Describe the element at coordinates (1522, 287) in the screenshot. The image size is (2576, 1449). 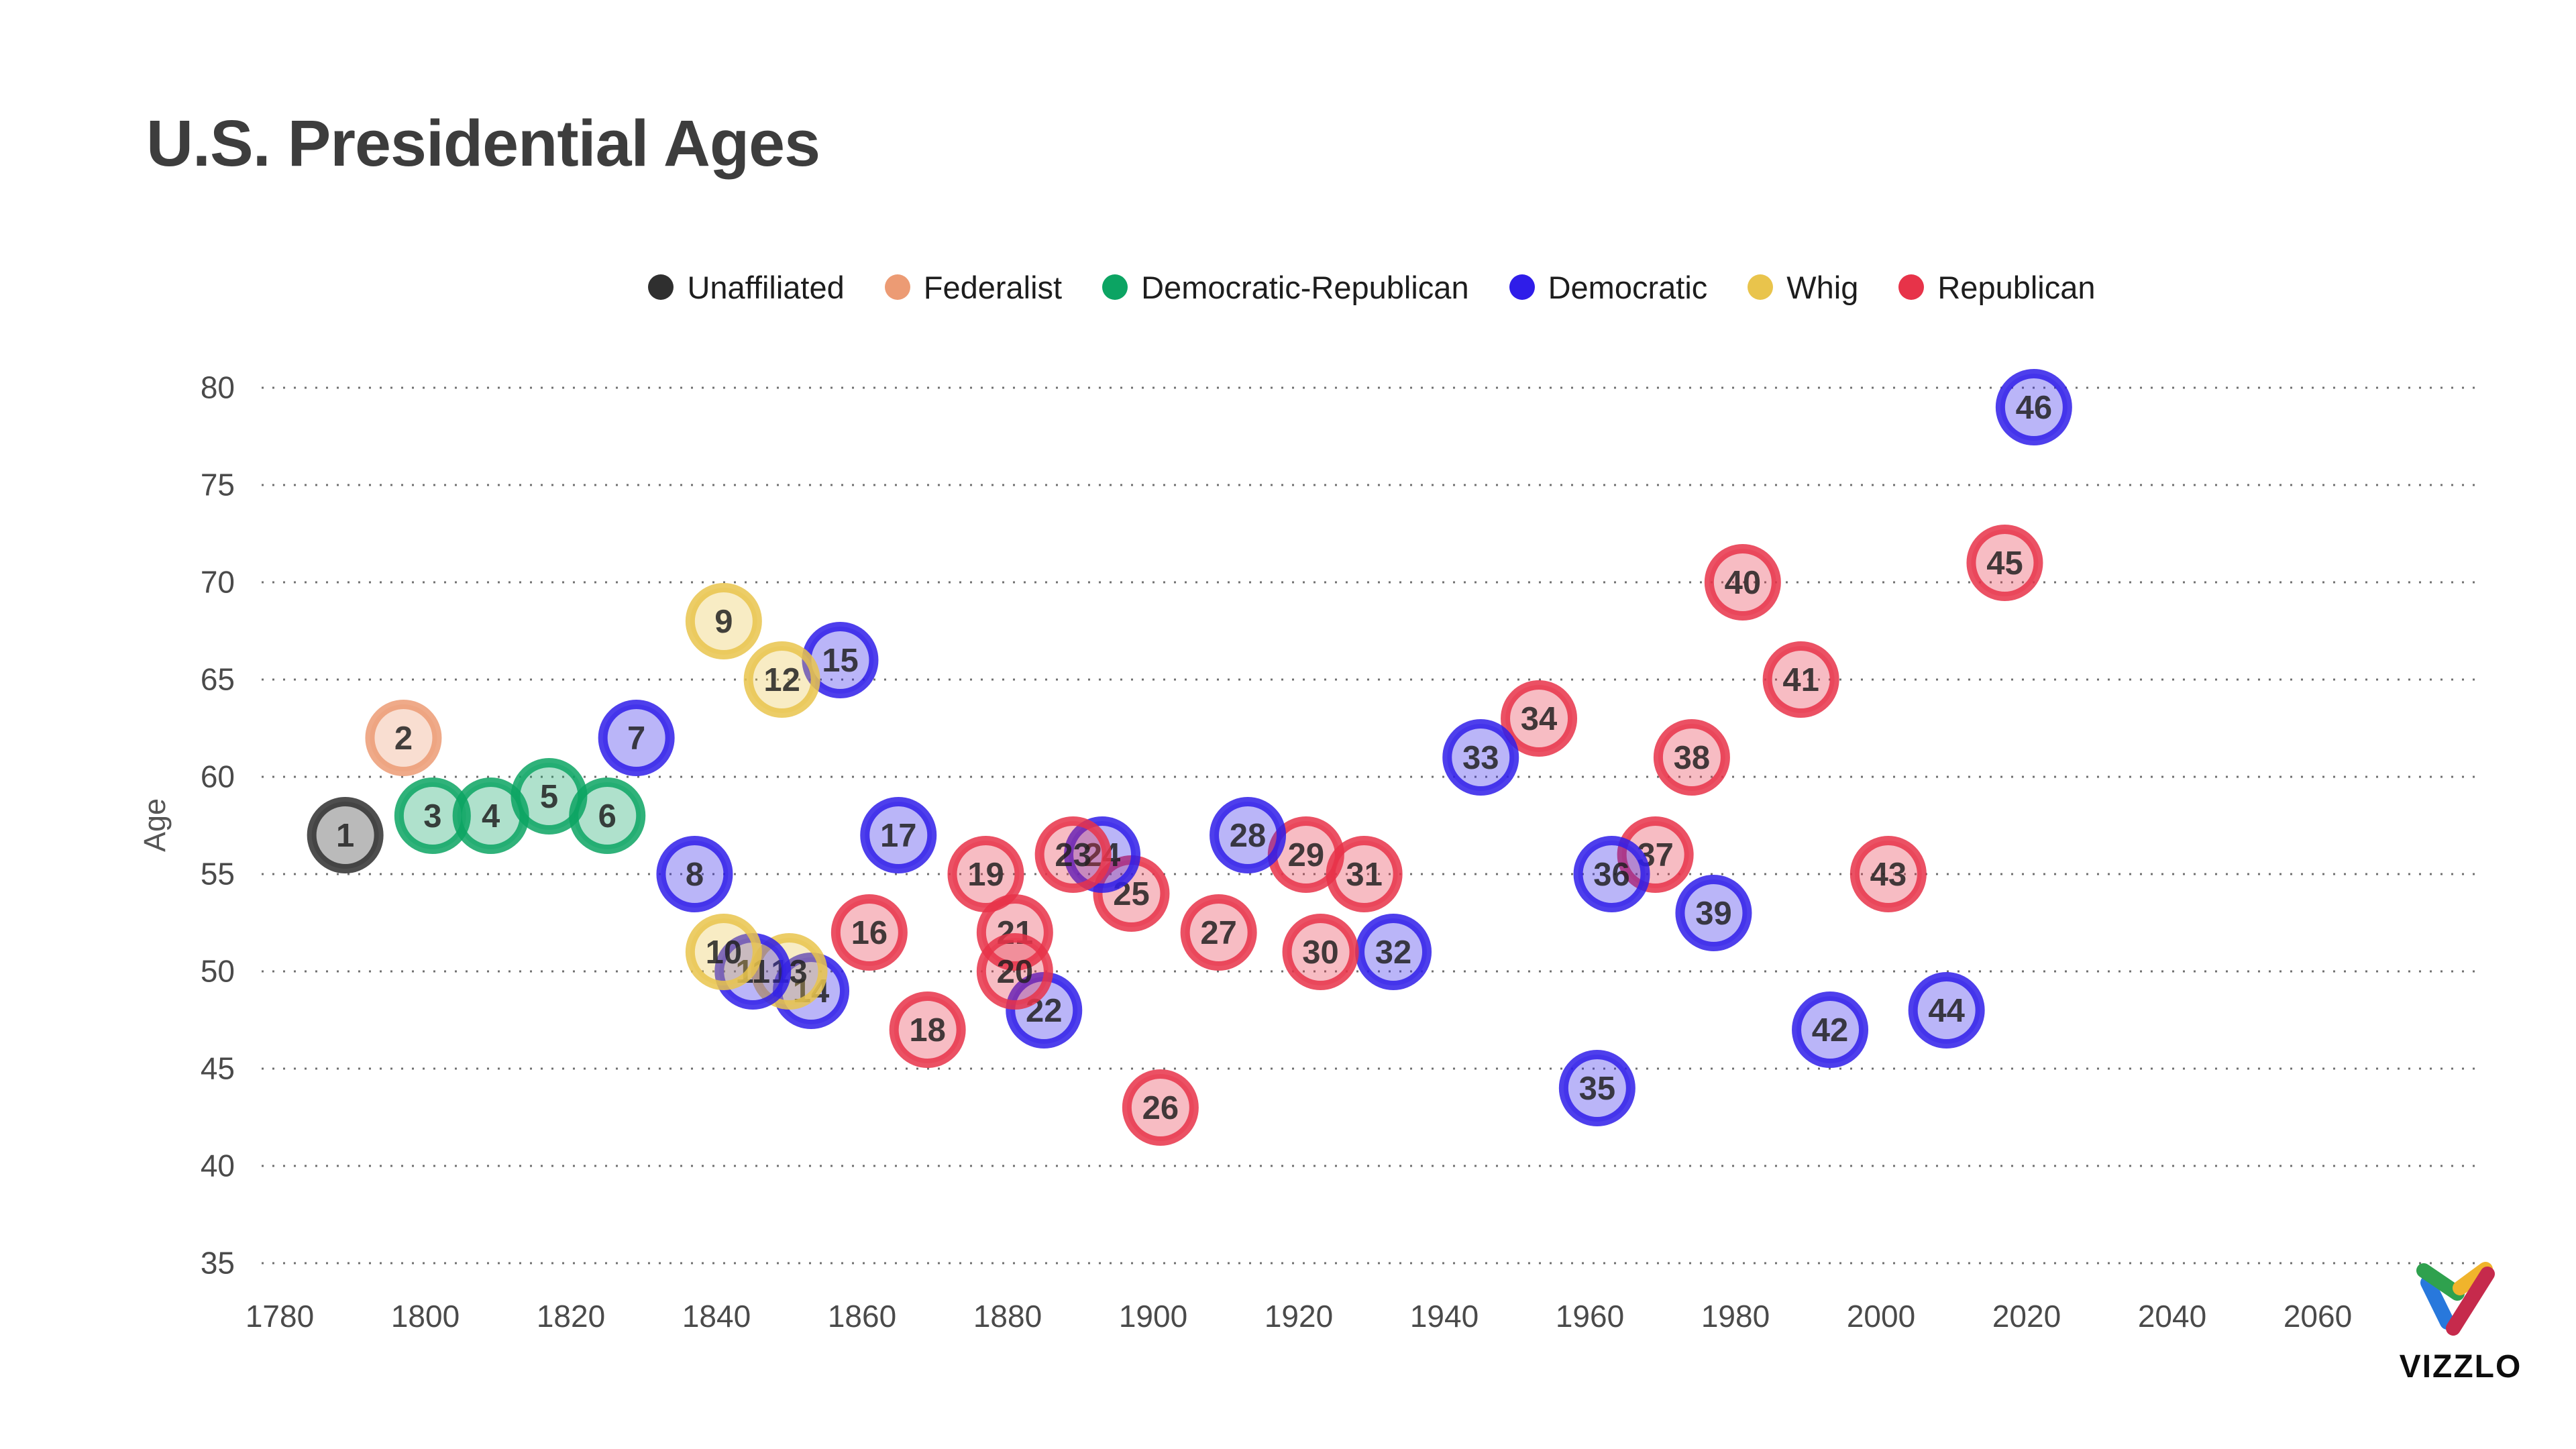
I see `legend-dot-democratic` at that location.